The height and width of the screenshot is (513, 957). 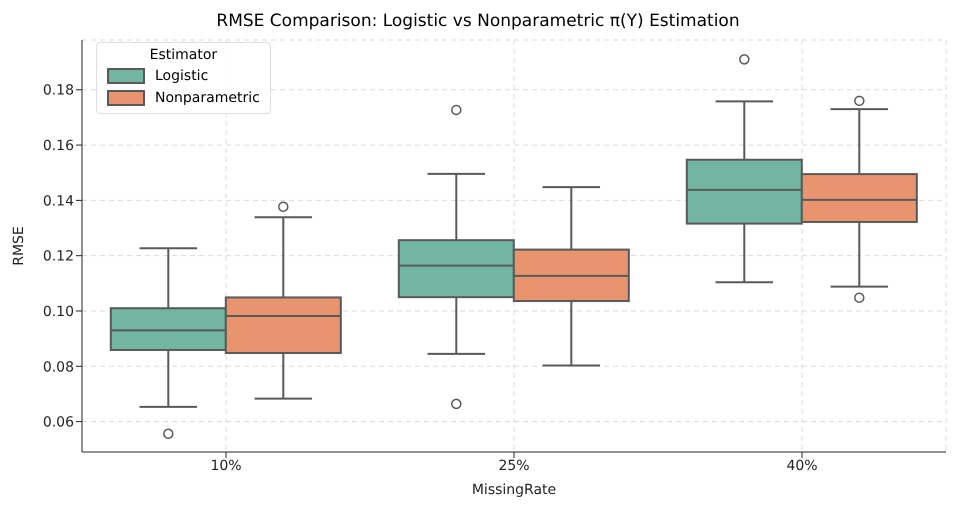 I want to click on y-tick-label: 0.12, so click(x=58, y=256).